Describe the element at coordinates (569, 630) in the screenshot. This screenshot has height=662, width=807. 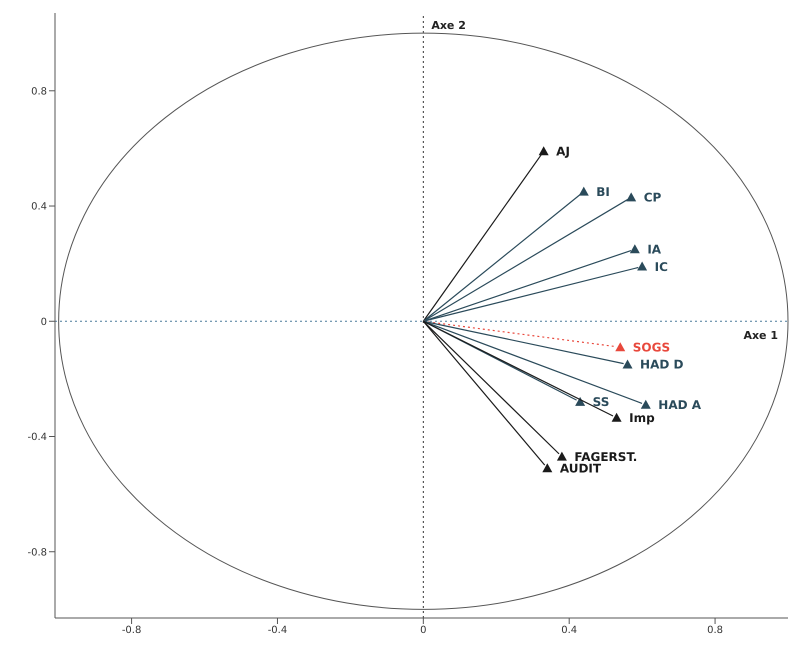
I see `x-tick-label: 0.4` at that location.